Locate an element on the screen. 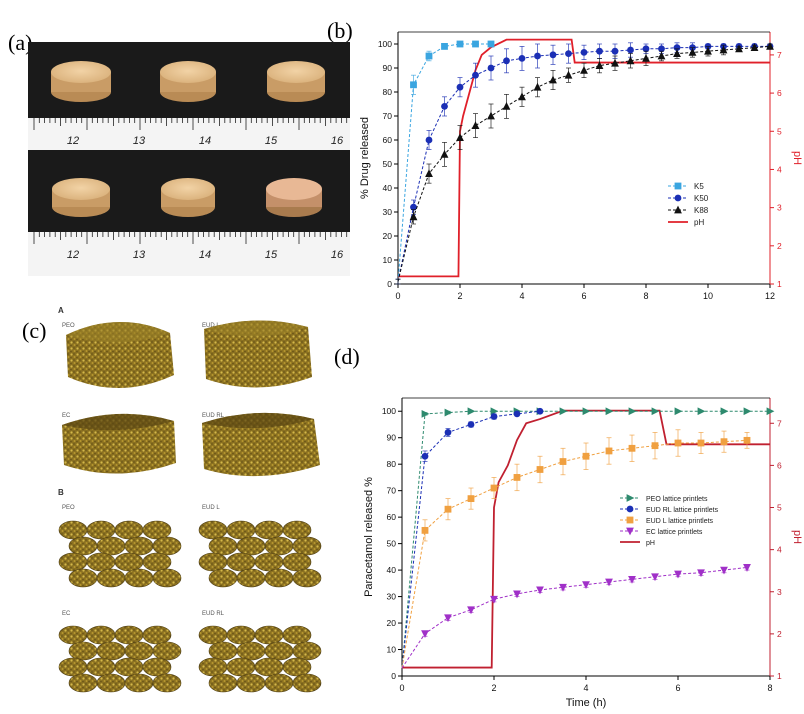  y-tick-label: 60 is located at coordinates (388, 140).